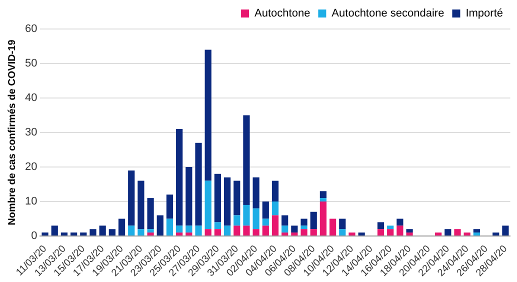 The width and height of the screenshot is (517, 282). What do you see at coordinates (31, 167) in the screenshot?
I see `y-tick-label: 20` at bounding box center [31, 167].